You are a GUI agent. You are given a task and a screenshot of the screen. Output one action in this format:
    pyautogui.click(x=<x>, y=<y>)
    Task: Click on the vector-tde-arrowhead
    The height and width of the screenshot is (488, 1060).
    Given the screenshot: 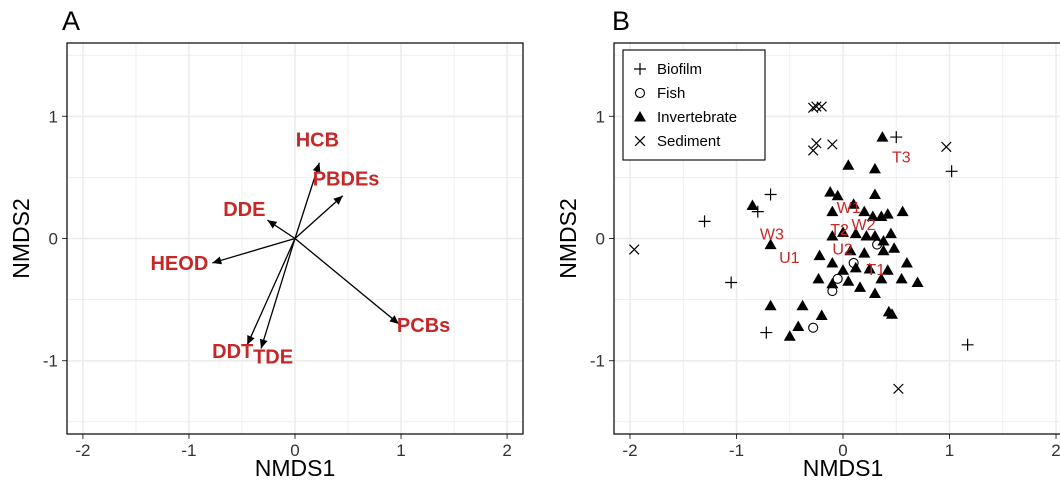 What is the action you would take?
    pyautogui.click(x=263, y=343)
    